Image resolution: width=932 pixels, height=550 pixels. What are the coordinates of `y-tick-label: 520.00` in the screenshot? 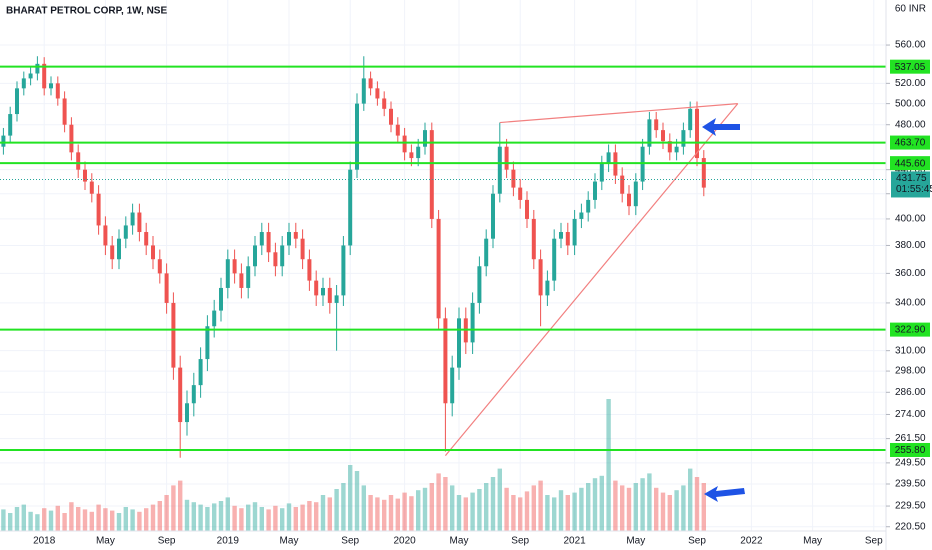 It's located at (910, 83).